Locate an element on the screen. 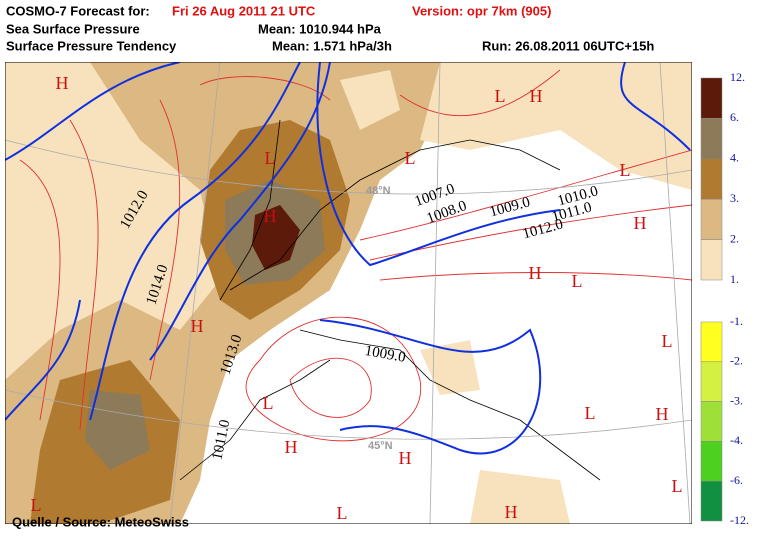 The width and height of the screenshot is (758, 549). legend-label: -3. is located at coordinates (736, 400).